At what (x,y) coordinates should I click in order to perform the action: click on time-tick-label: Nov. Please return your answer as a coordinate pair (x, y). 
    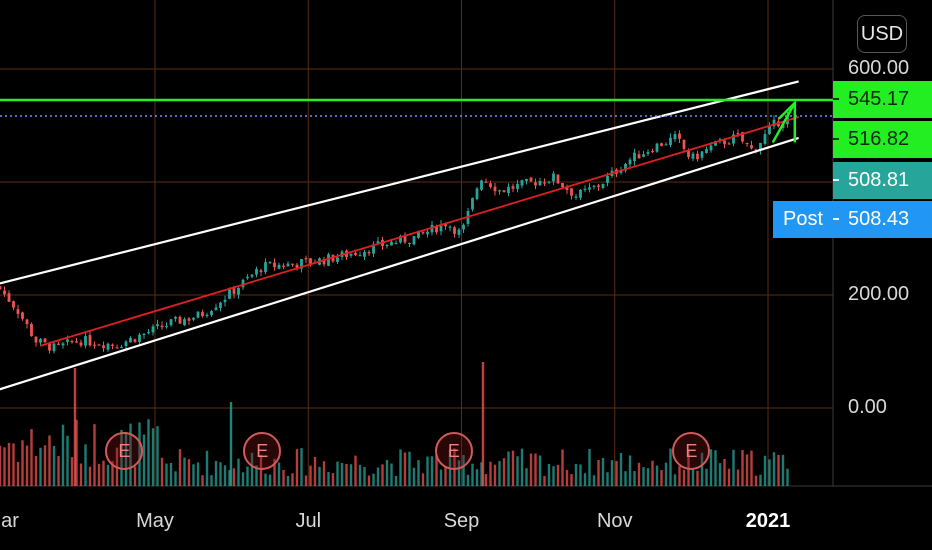
    Looking at the image, I should click on (614, 521).